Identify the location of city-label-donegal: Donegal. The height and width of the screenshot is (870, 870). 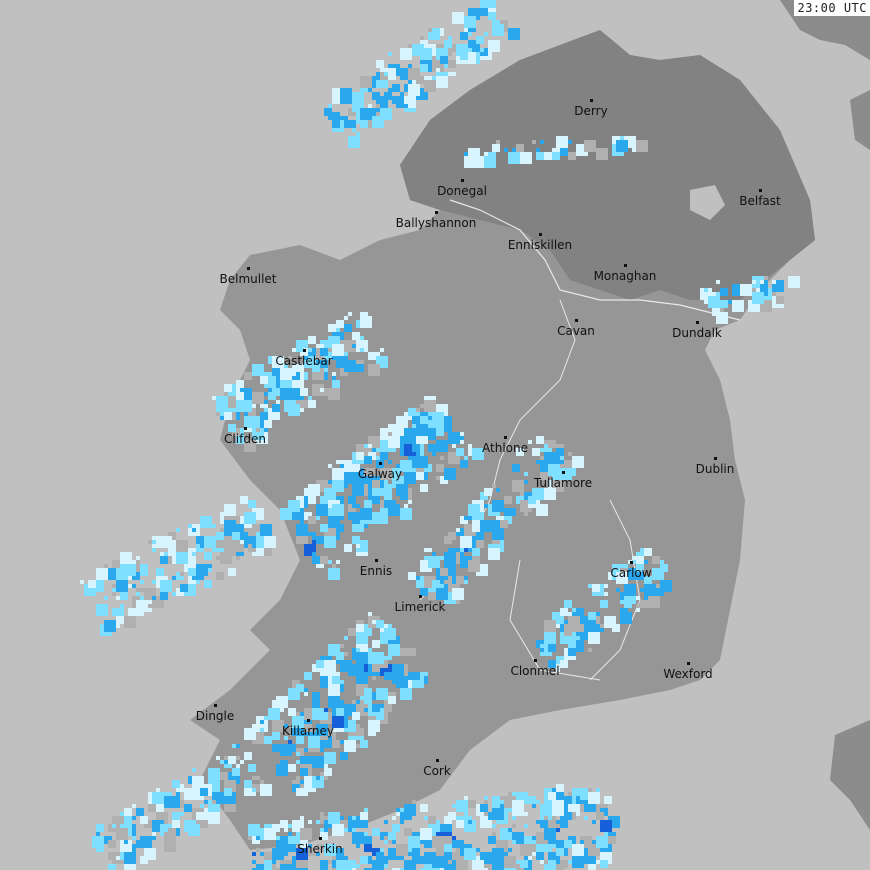
(462, 191).